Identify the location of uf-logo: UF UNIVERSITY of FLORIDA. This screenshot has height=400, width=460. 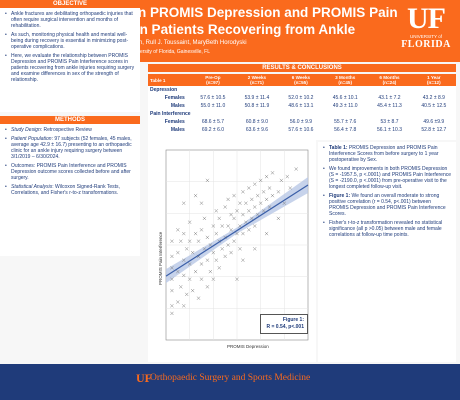
(426, 30).